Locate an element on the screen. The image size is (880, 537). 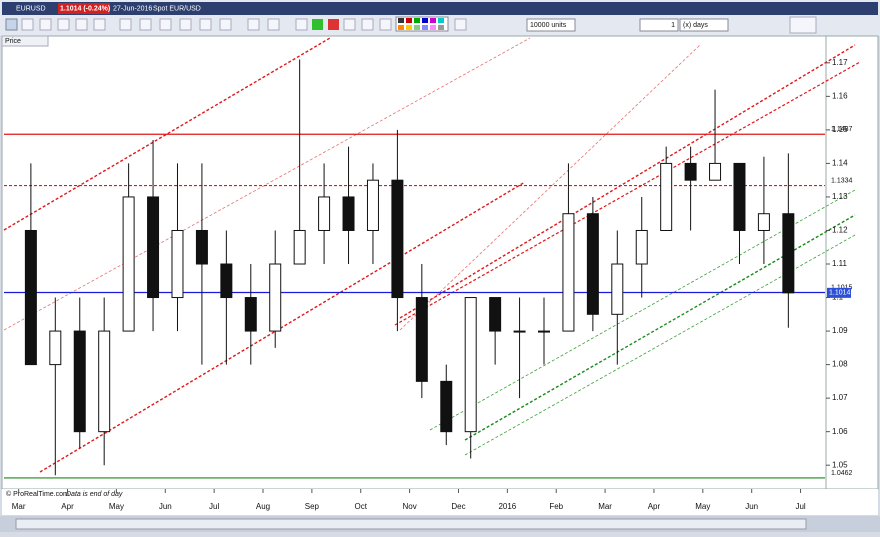
y-tick-label: 1.09 is located at coordinates (840, 330).